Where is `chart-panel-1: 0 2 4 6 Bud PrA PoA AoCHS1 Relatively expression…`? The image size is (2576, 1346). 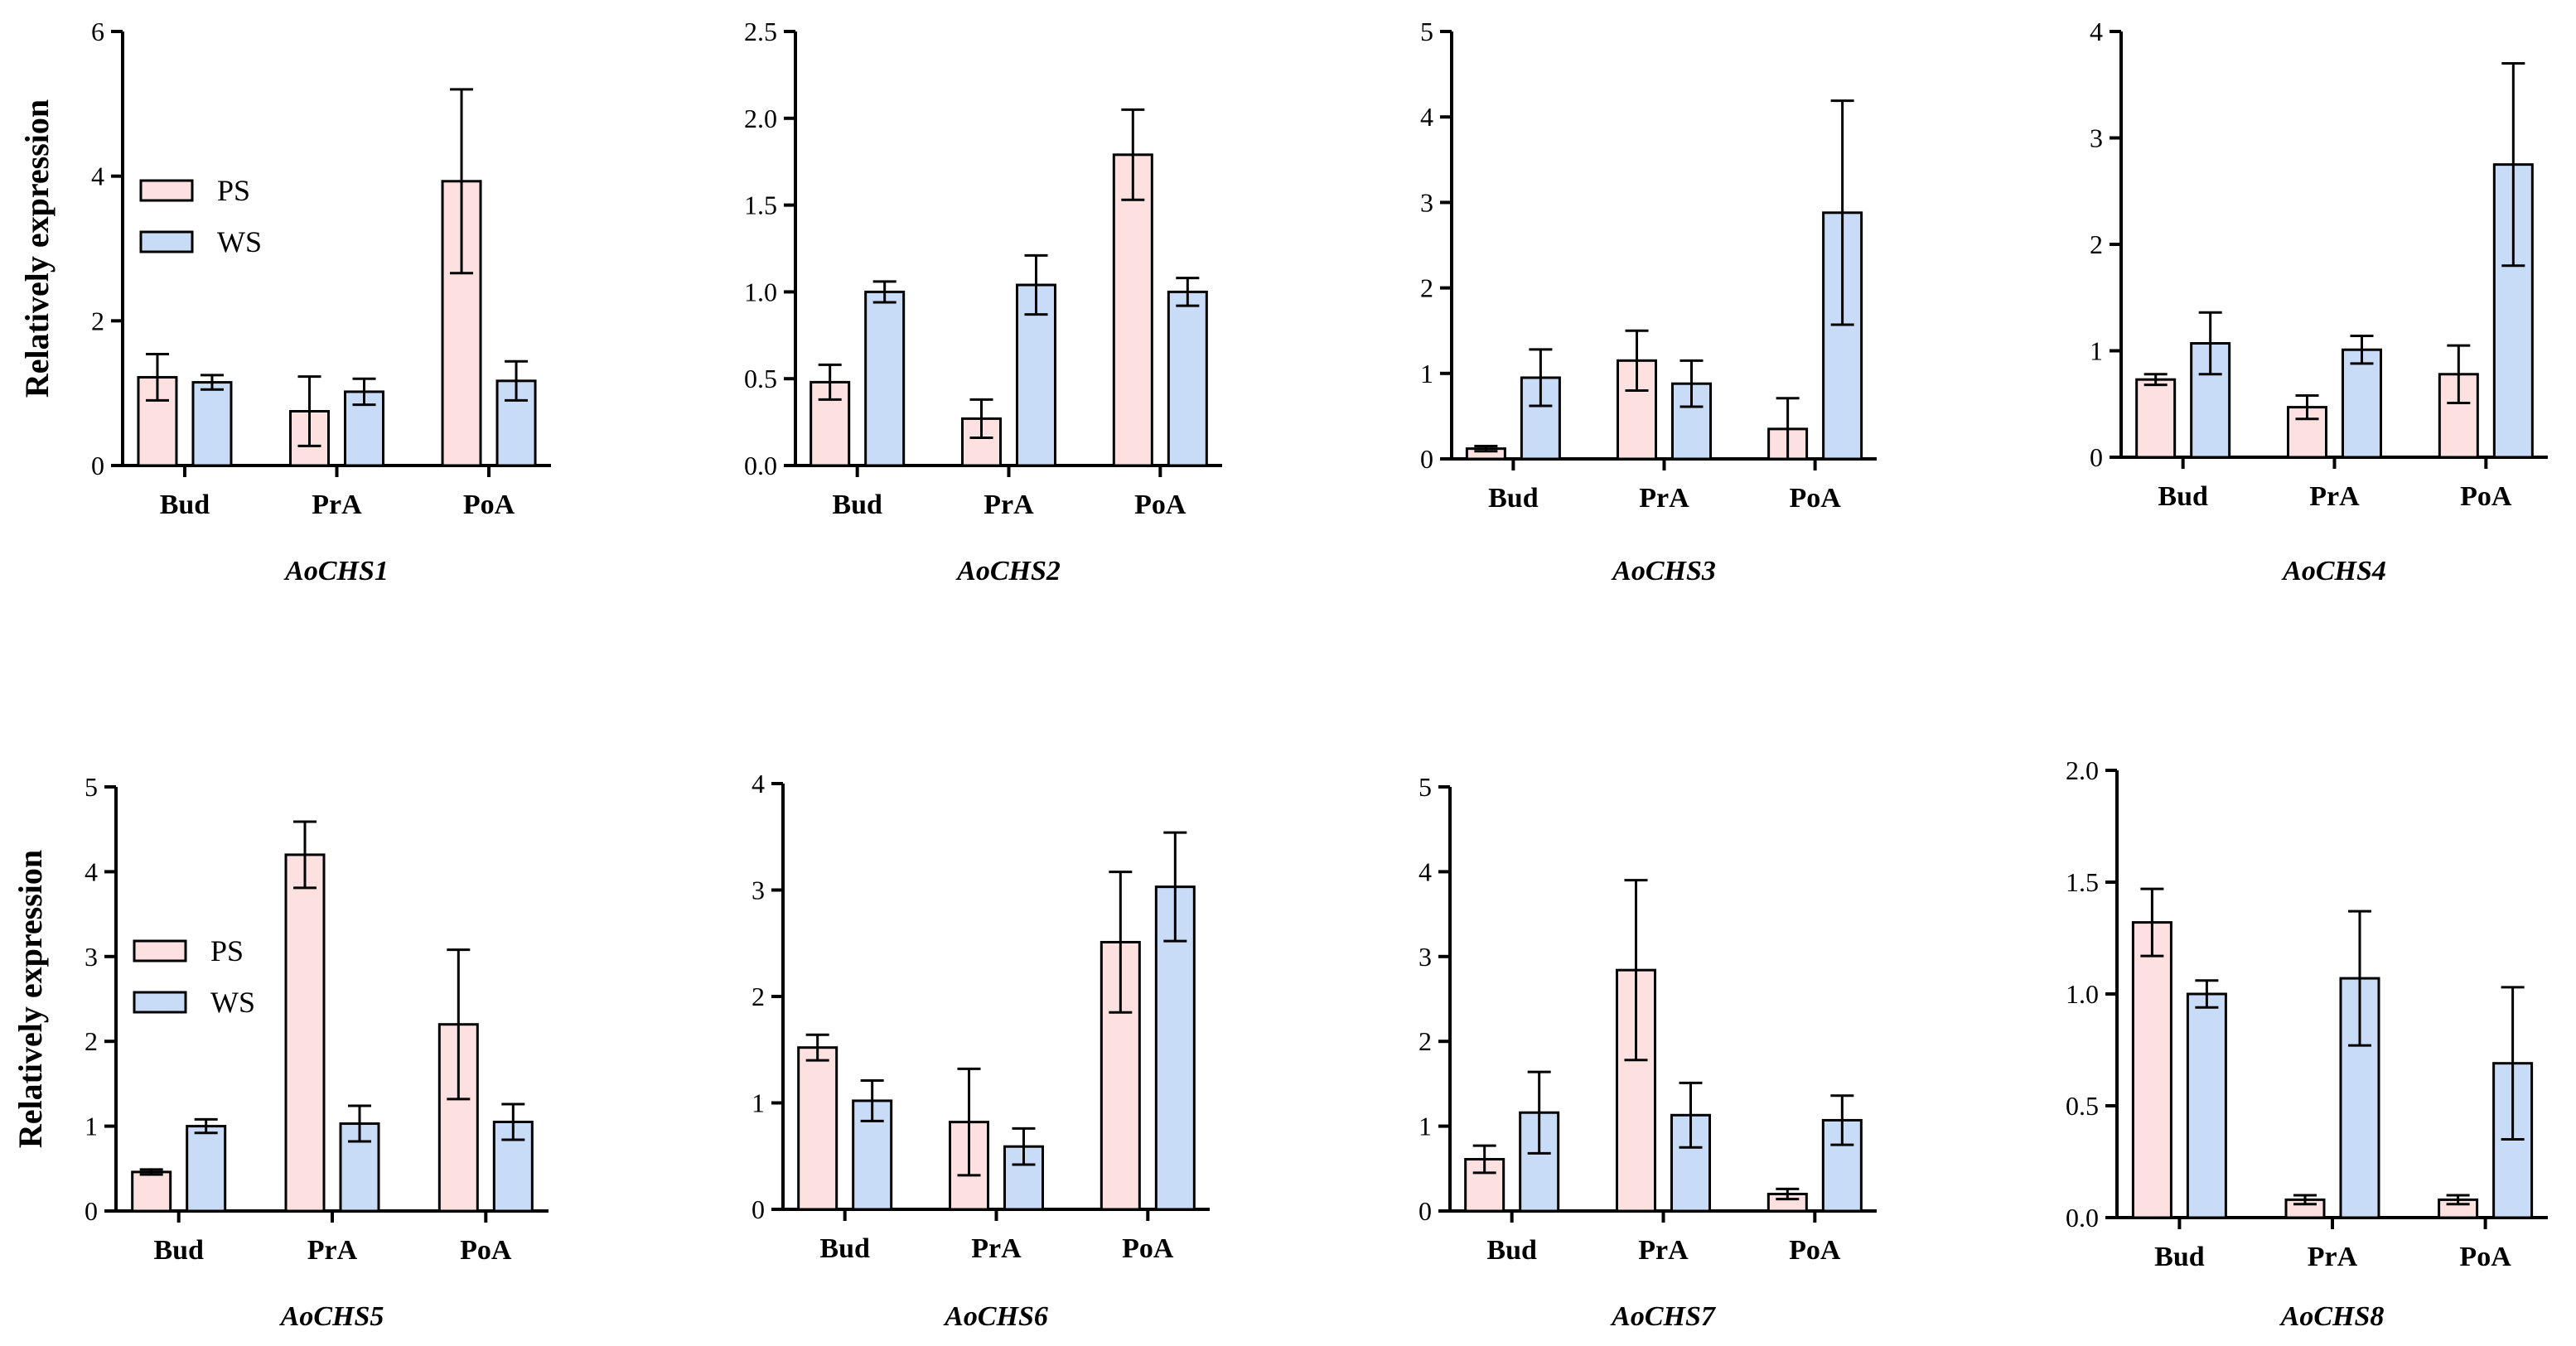
chart-panel-1: 0 2 4 6 Bud PrA PoA AoCHS1 Relatively expression… is located at coordinates (284, 301).